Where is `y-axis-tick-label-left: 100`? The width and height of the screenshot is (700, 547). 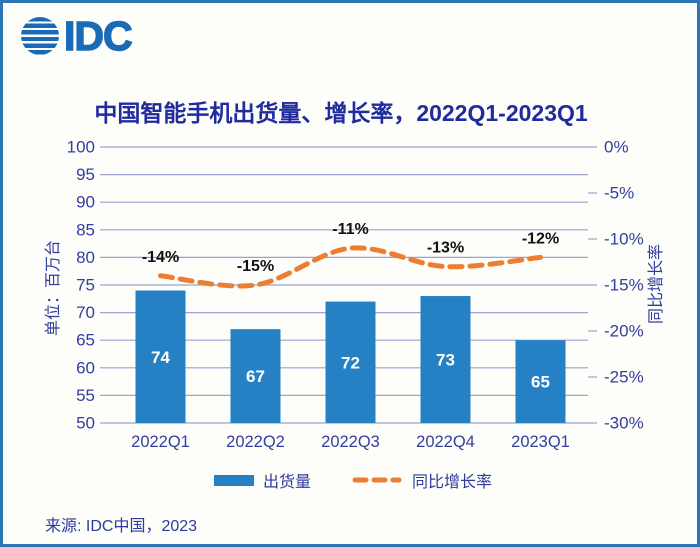 y-axis-tick-label-left: 100 is located at coordinates (81, 147).